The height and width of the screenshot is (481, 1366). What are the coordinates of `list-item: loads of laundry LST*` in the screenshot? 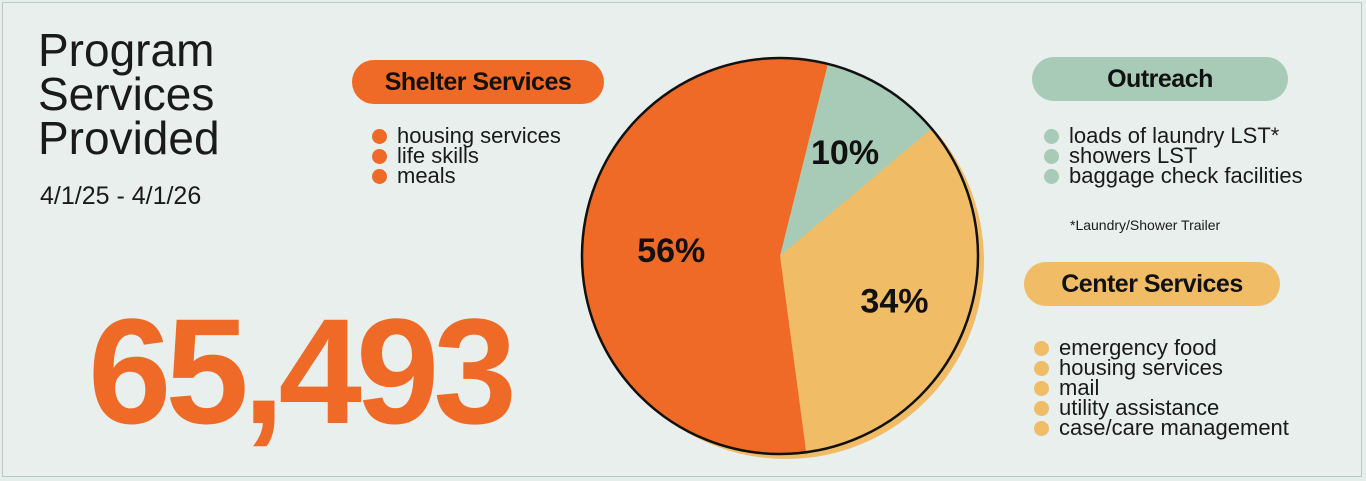 It's located at (1173, 135).